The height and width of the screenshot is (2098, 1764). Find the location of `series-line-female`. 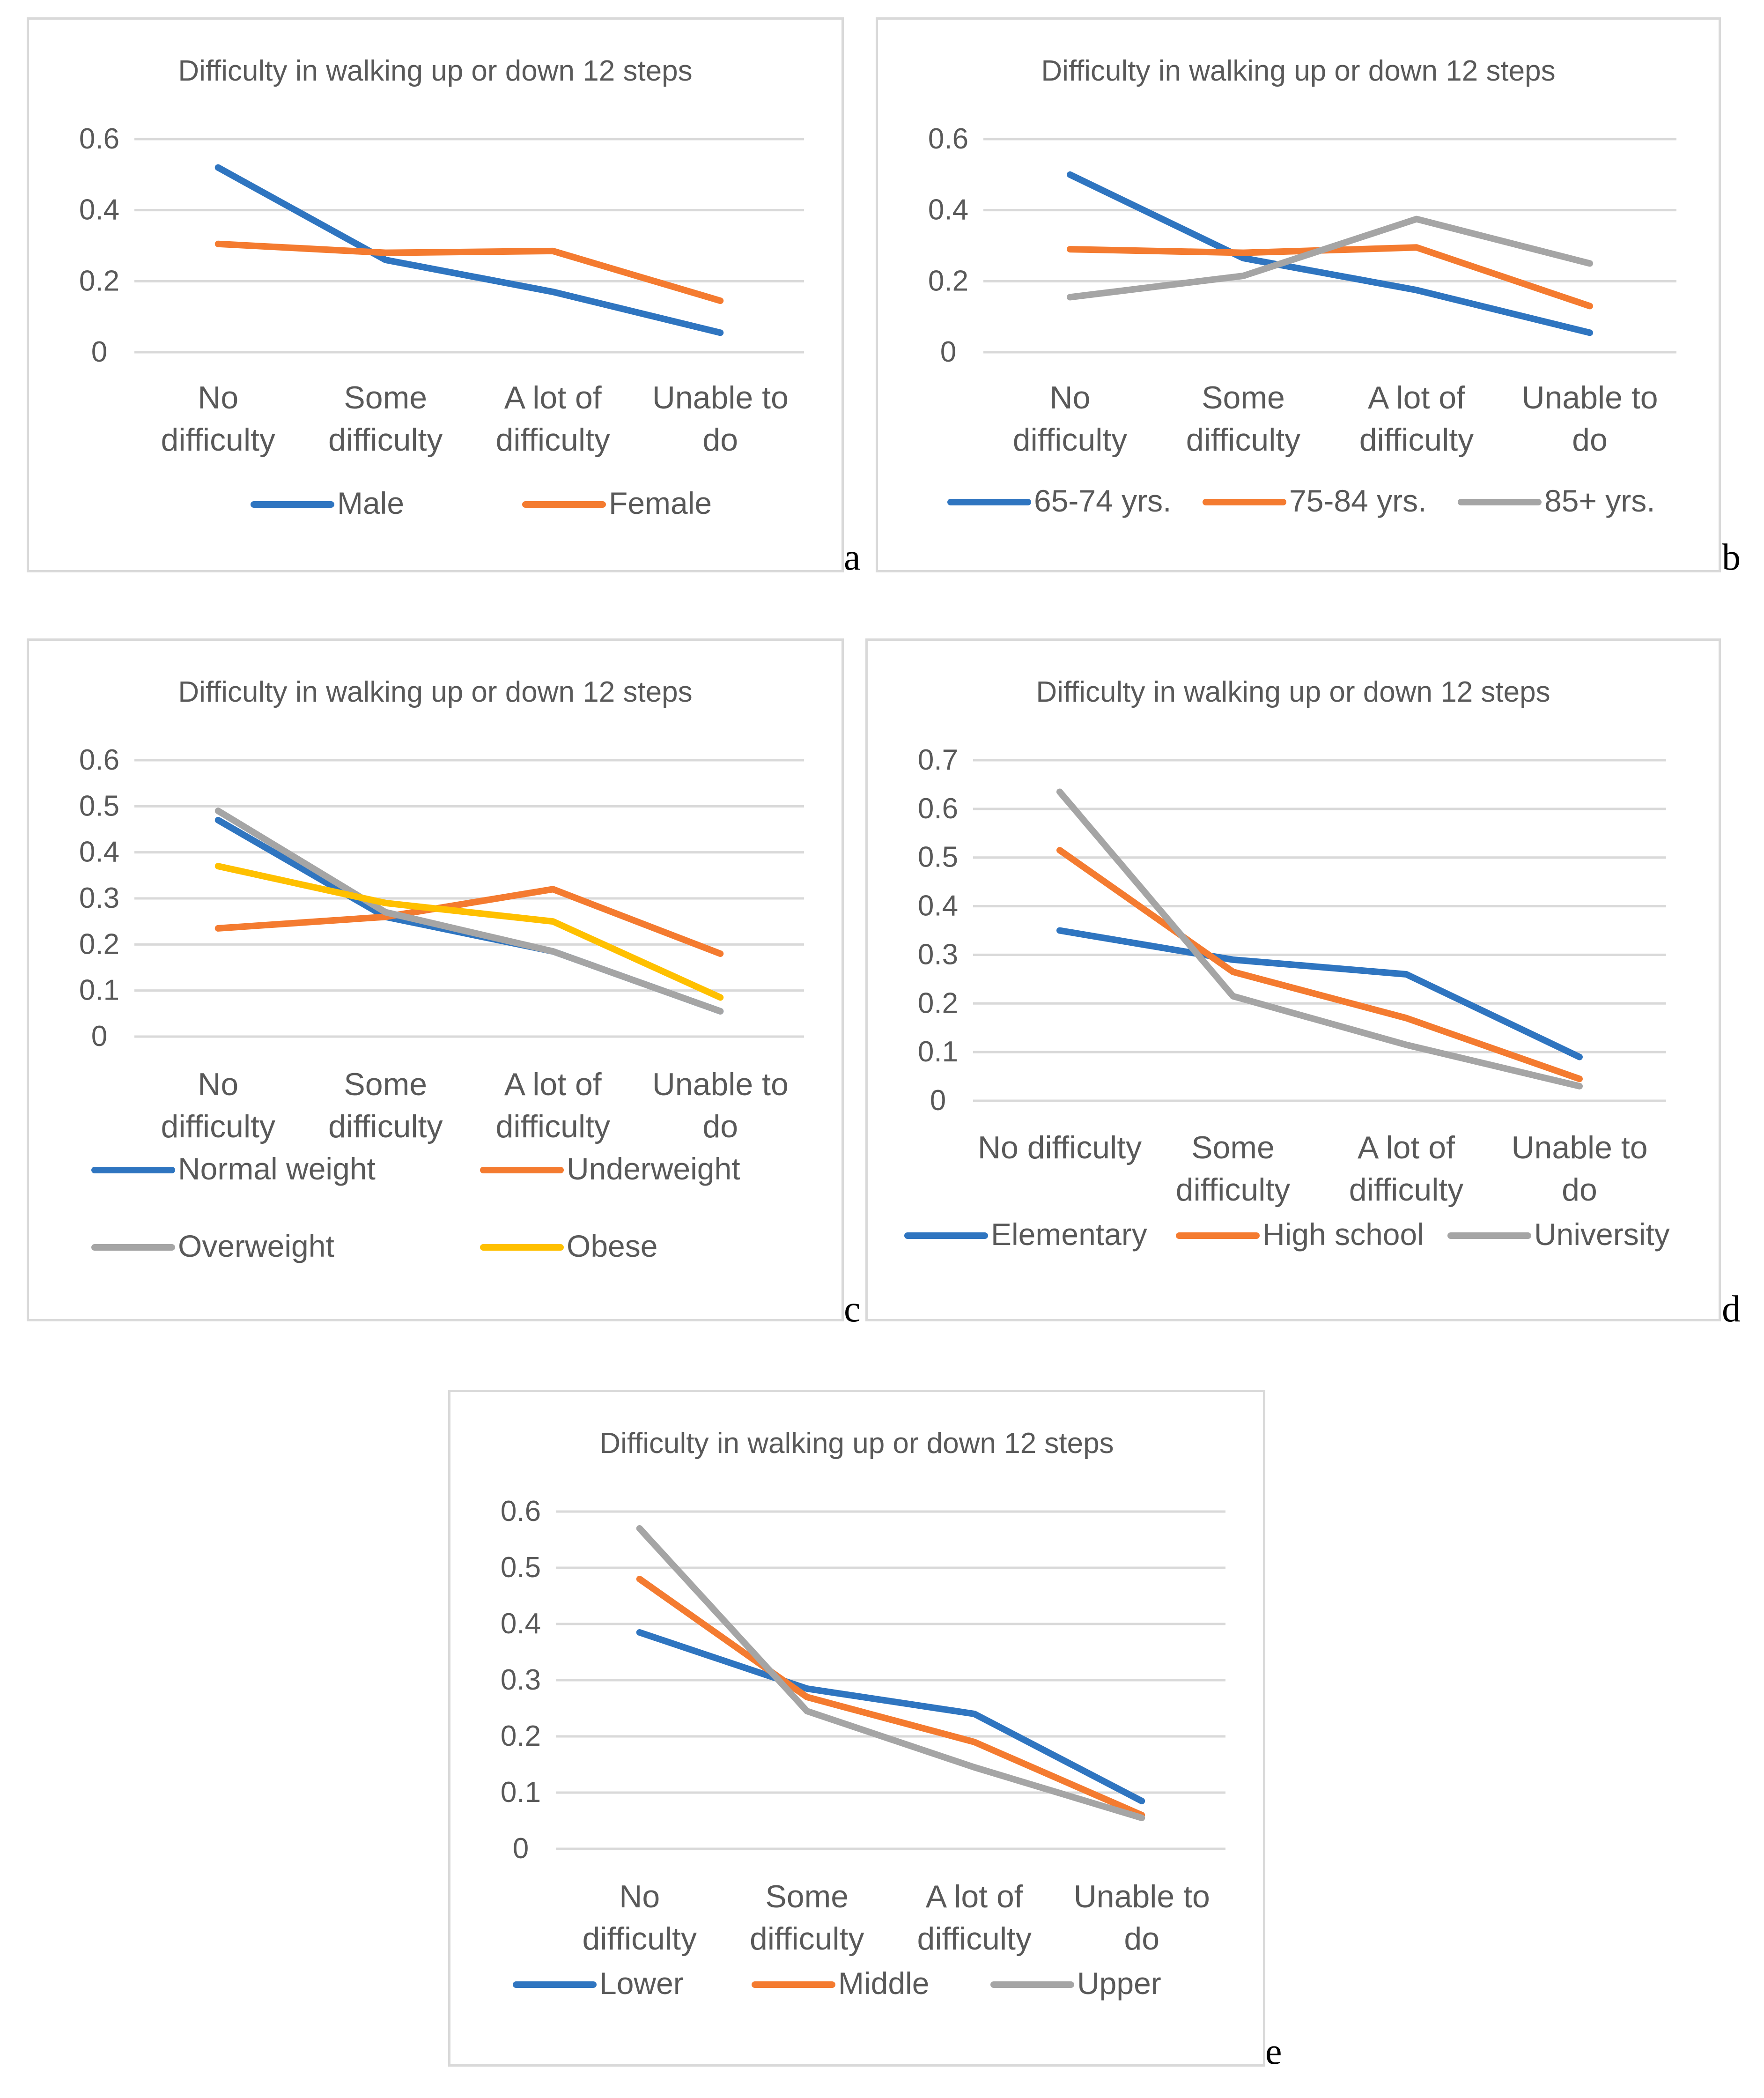

series-line-female is located at coordinates (469, 272).